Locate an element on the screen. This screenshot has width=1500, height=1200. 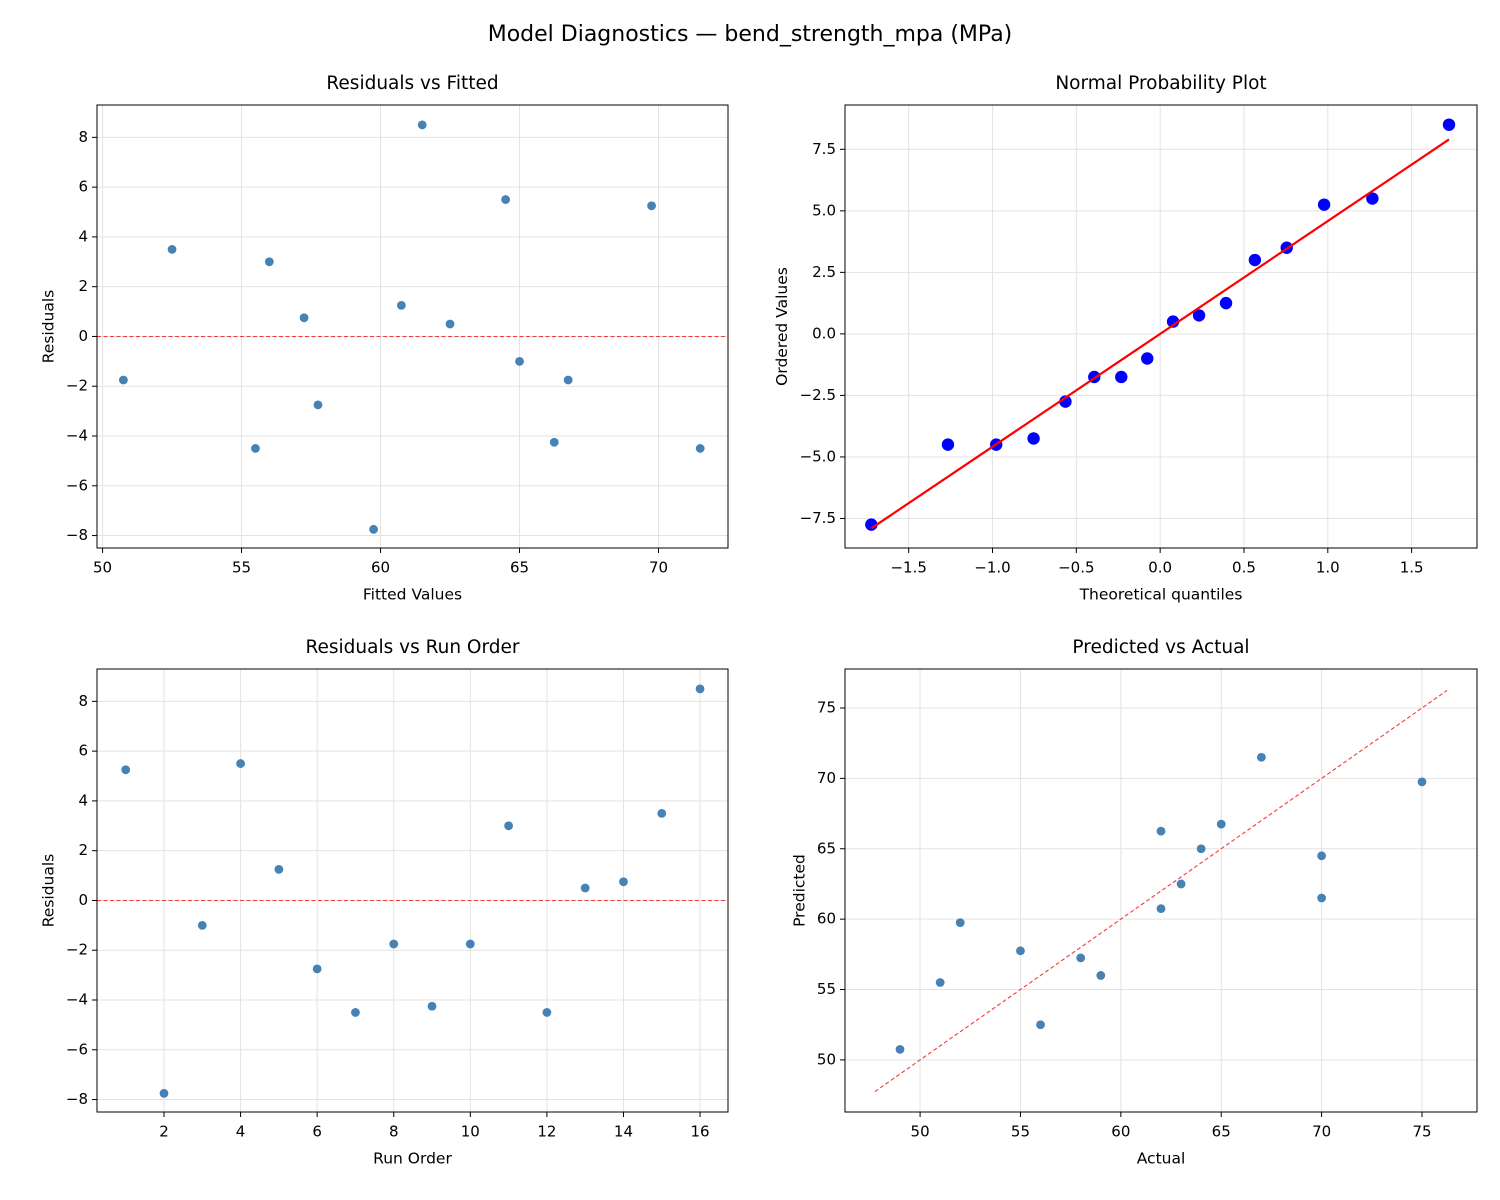
x-axis-label: Run Order is located at coordinates (412, 1159).